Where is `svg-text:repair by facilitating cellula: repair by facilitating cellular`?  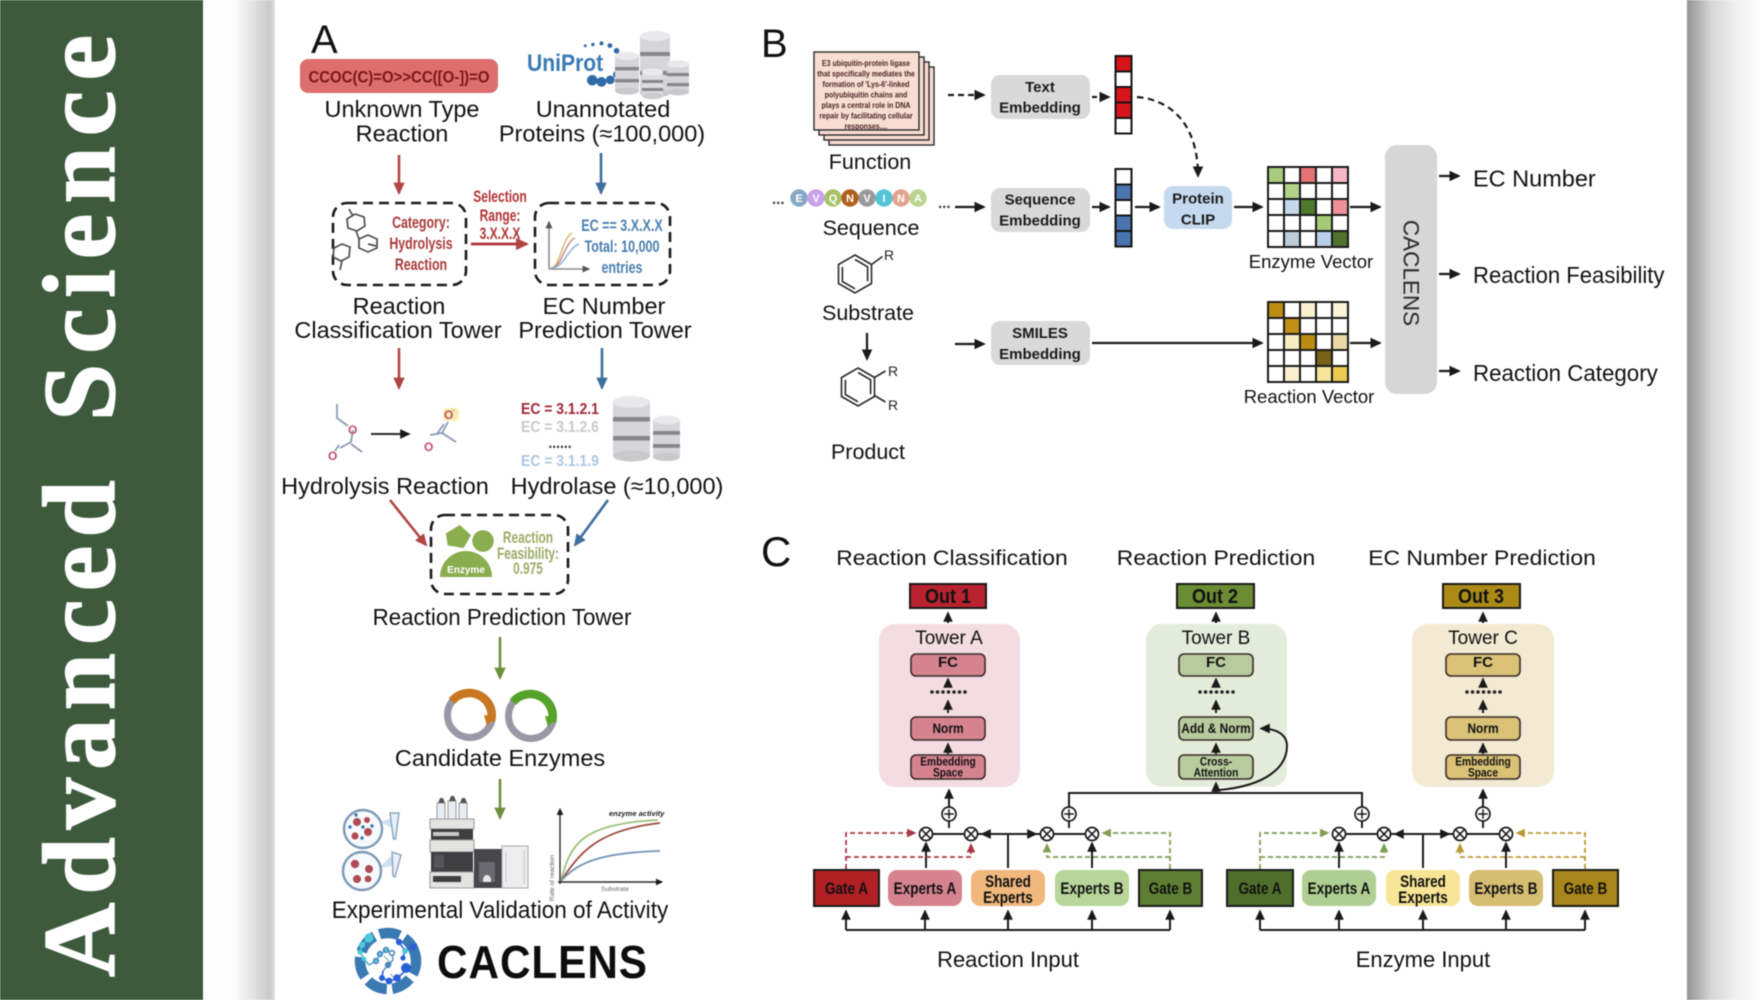 svg-text:repair by facilitating cellula: repair by facilitating cellular is located at coordinates (865, 116).